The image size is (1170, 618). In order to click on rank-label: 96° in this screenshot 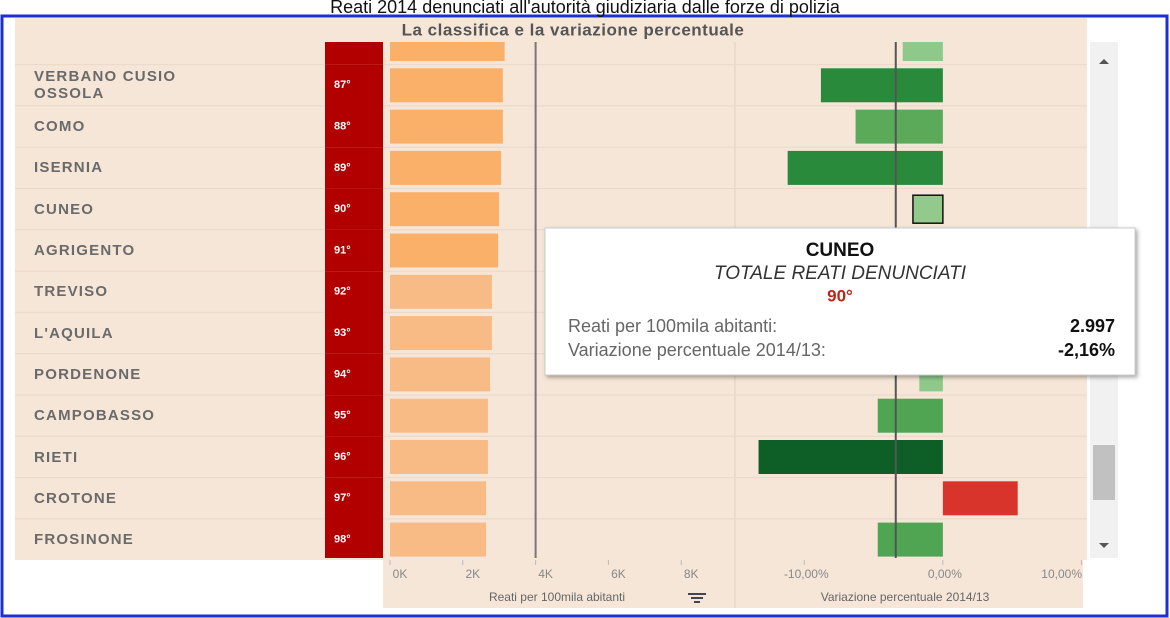, I will do `click(342, 457)`.